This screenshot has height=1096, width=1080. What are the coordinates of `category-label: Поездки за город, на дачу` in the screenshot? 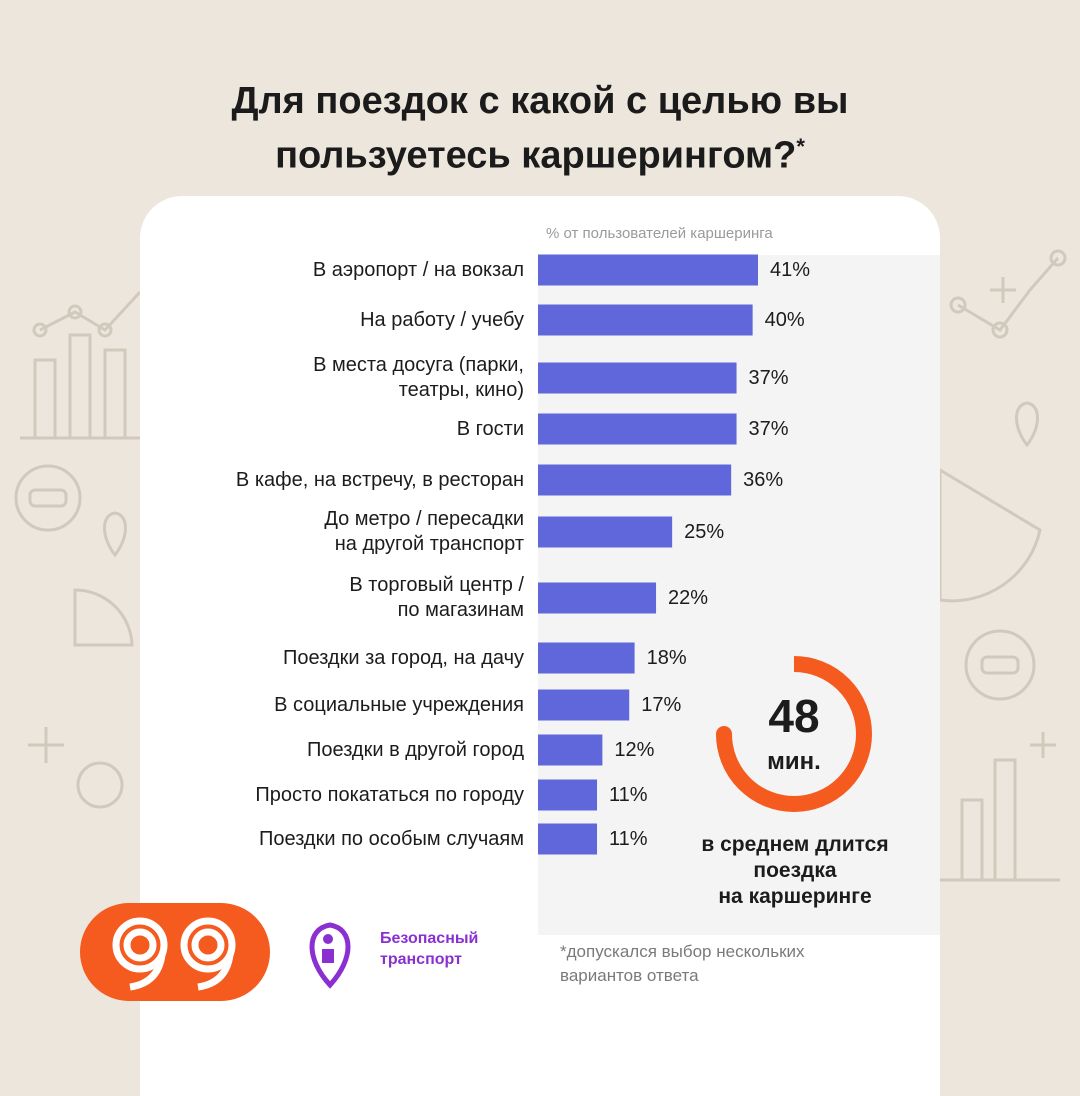 It's located at (339, 658).